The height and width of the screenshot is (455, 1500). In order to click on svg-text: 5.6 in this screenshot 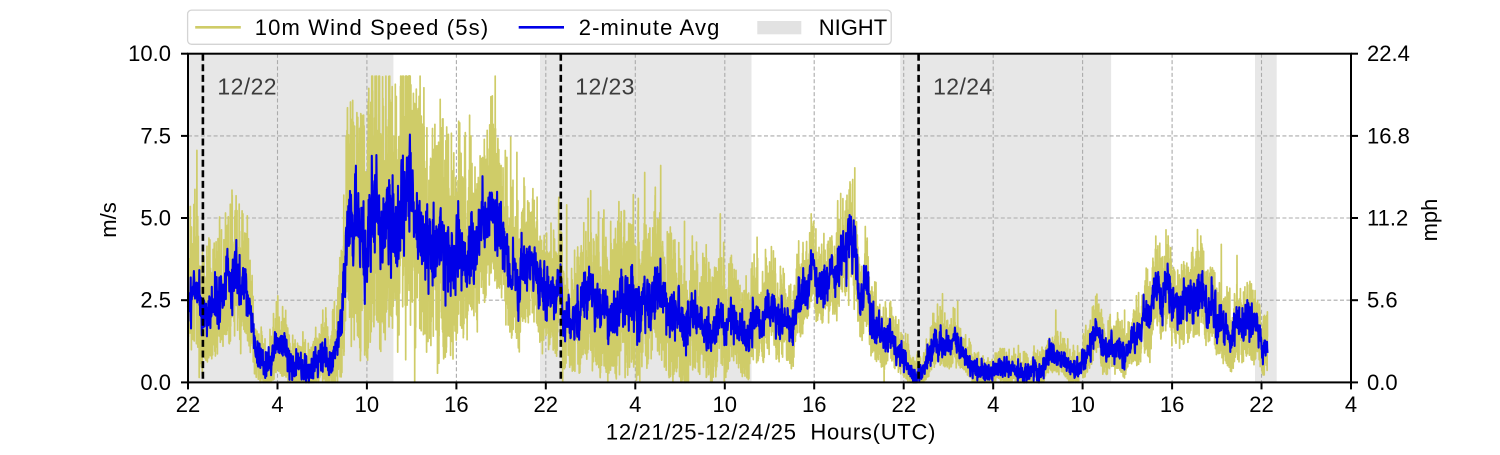, I will do `click(1382, 300)`.